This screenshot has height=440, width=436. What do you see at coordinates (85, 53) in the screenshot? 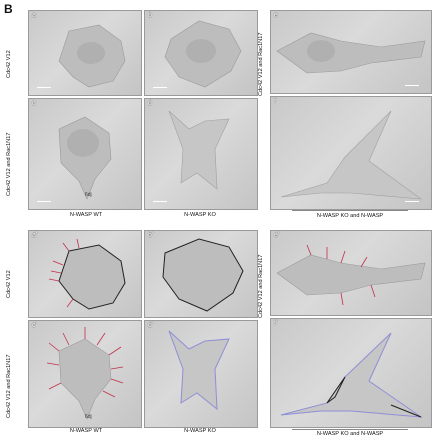
I see `panel-a: a` at bounding box center [85, 53].